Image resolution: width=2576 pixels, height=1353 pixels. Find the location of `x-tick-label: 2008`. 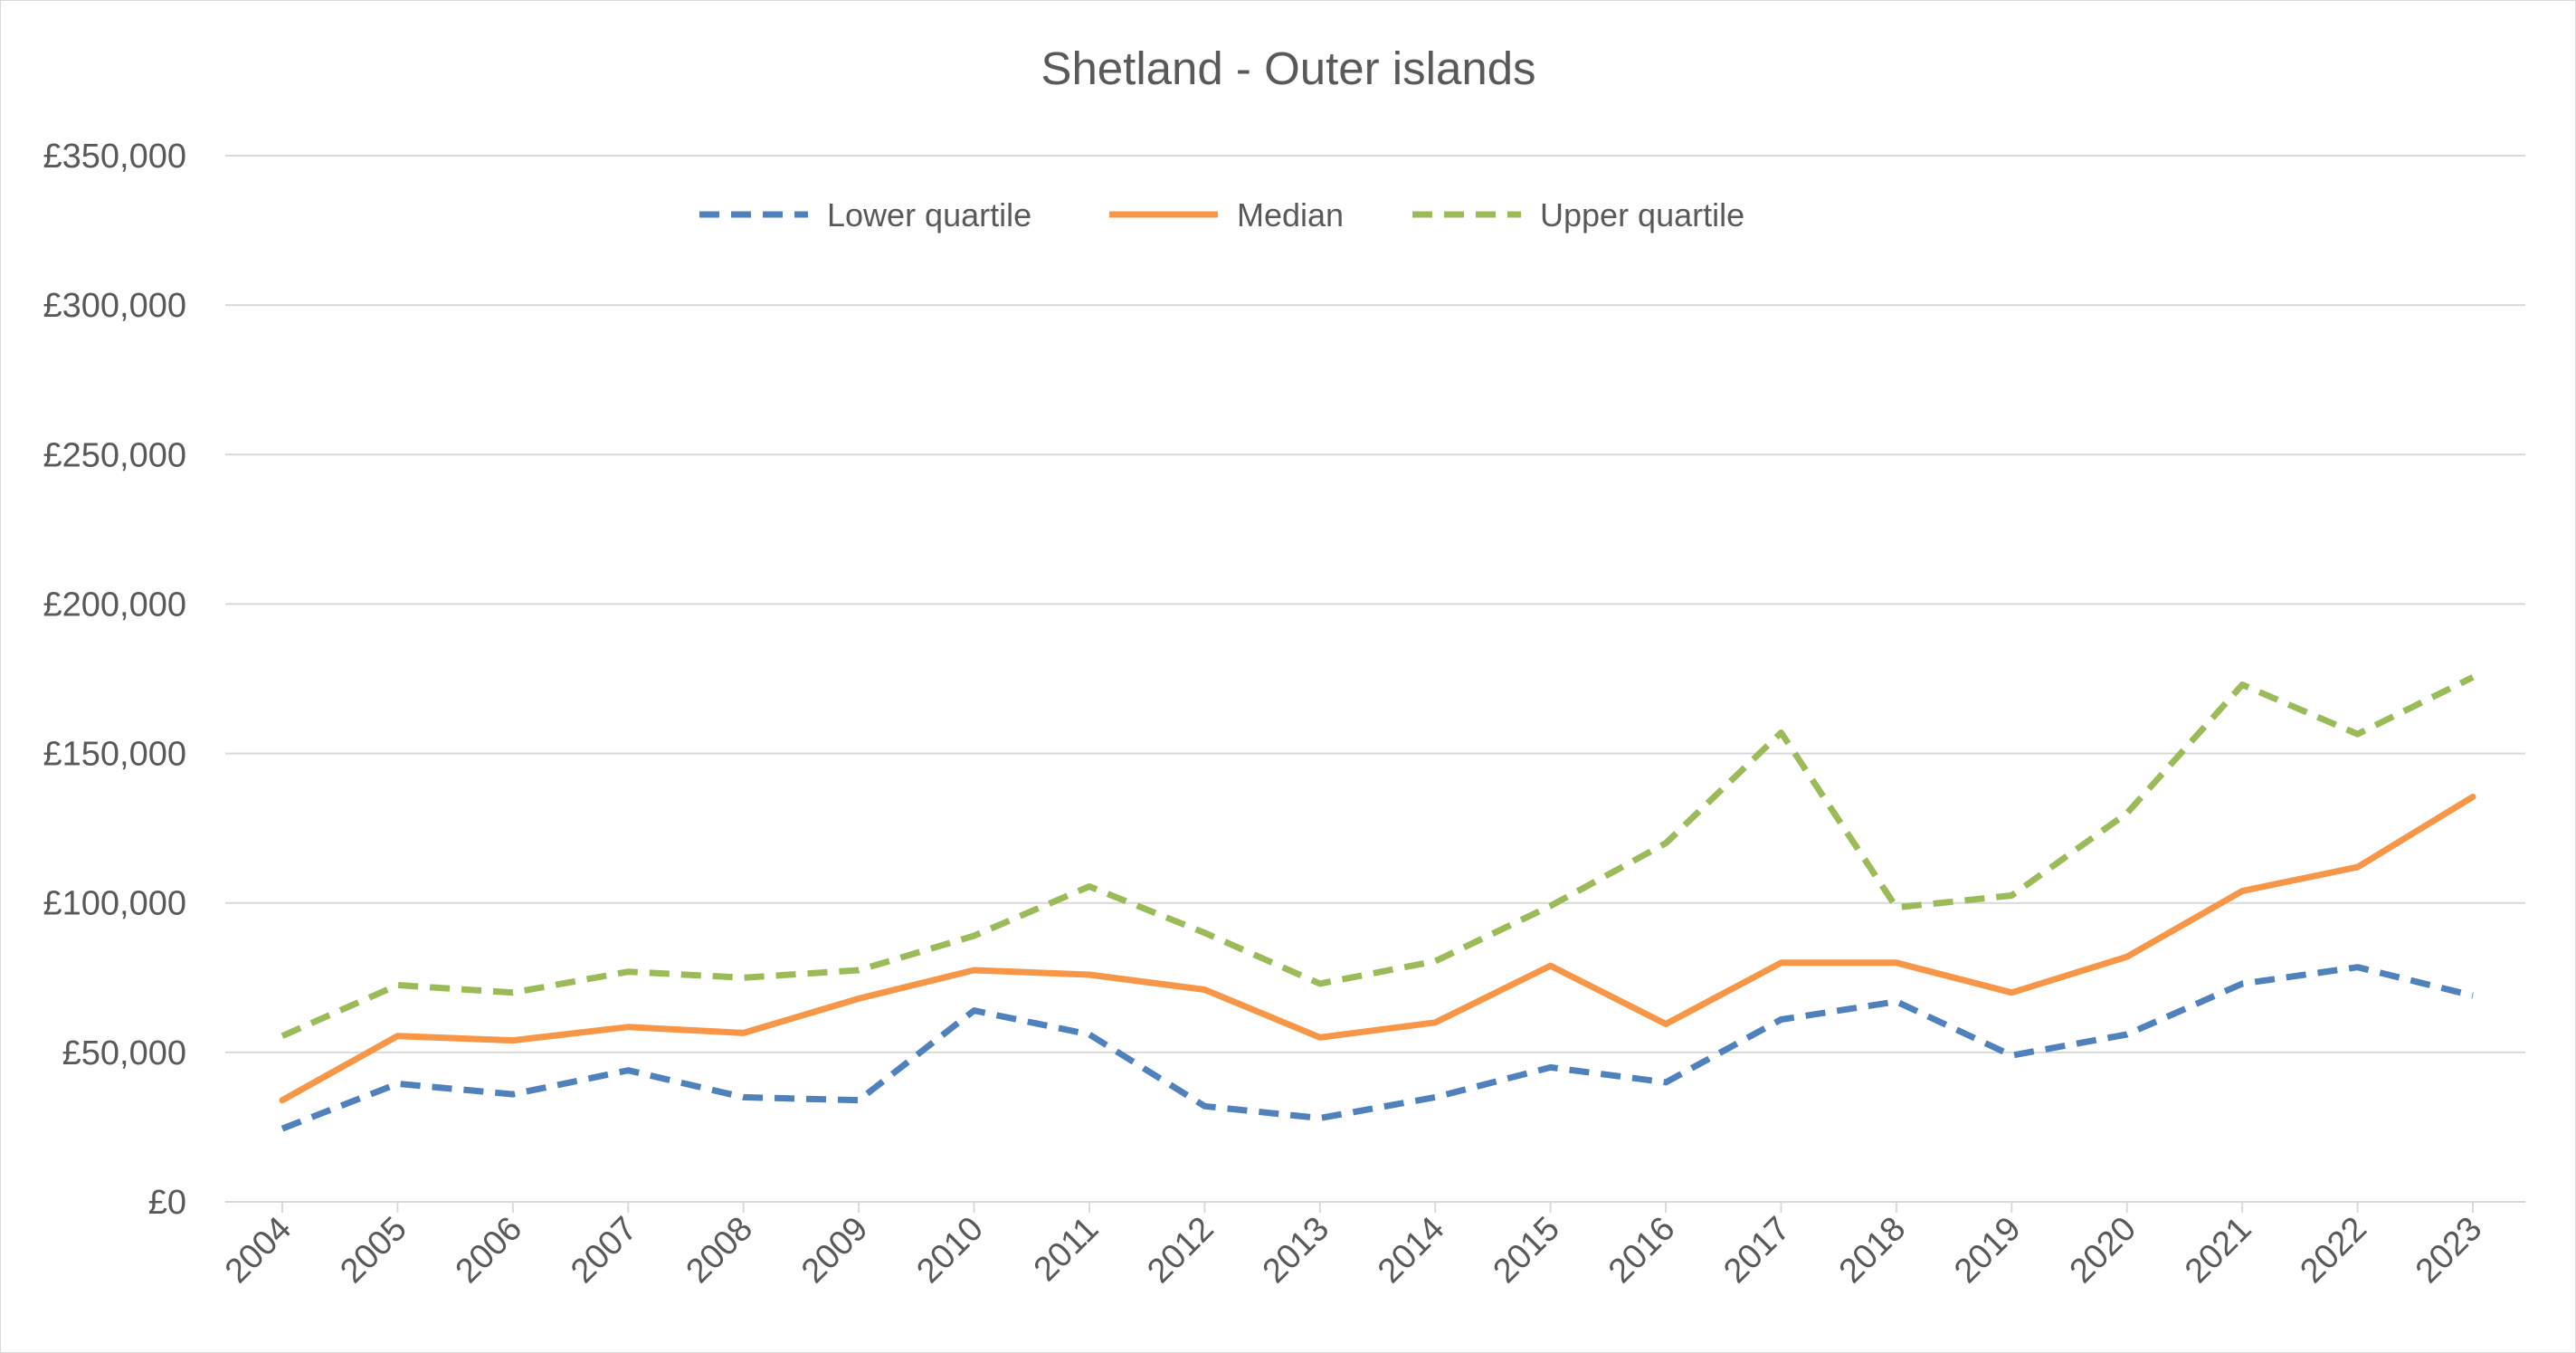

x-tick-label: 2008 is located at coordinates (720, 1250).